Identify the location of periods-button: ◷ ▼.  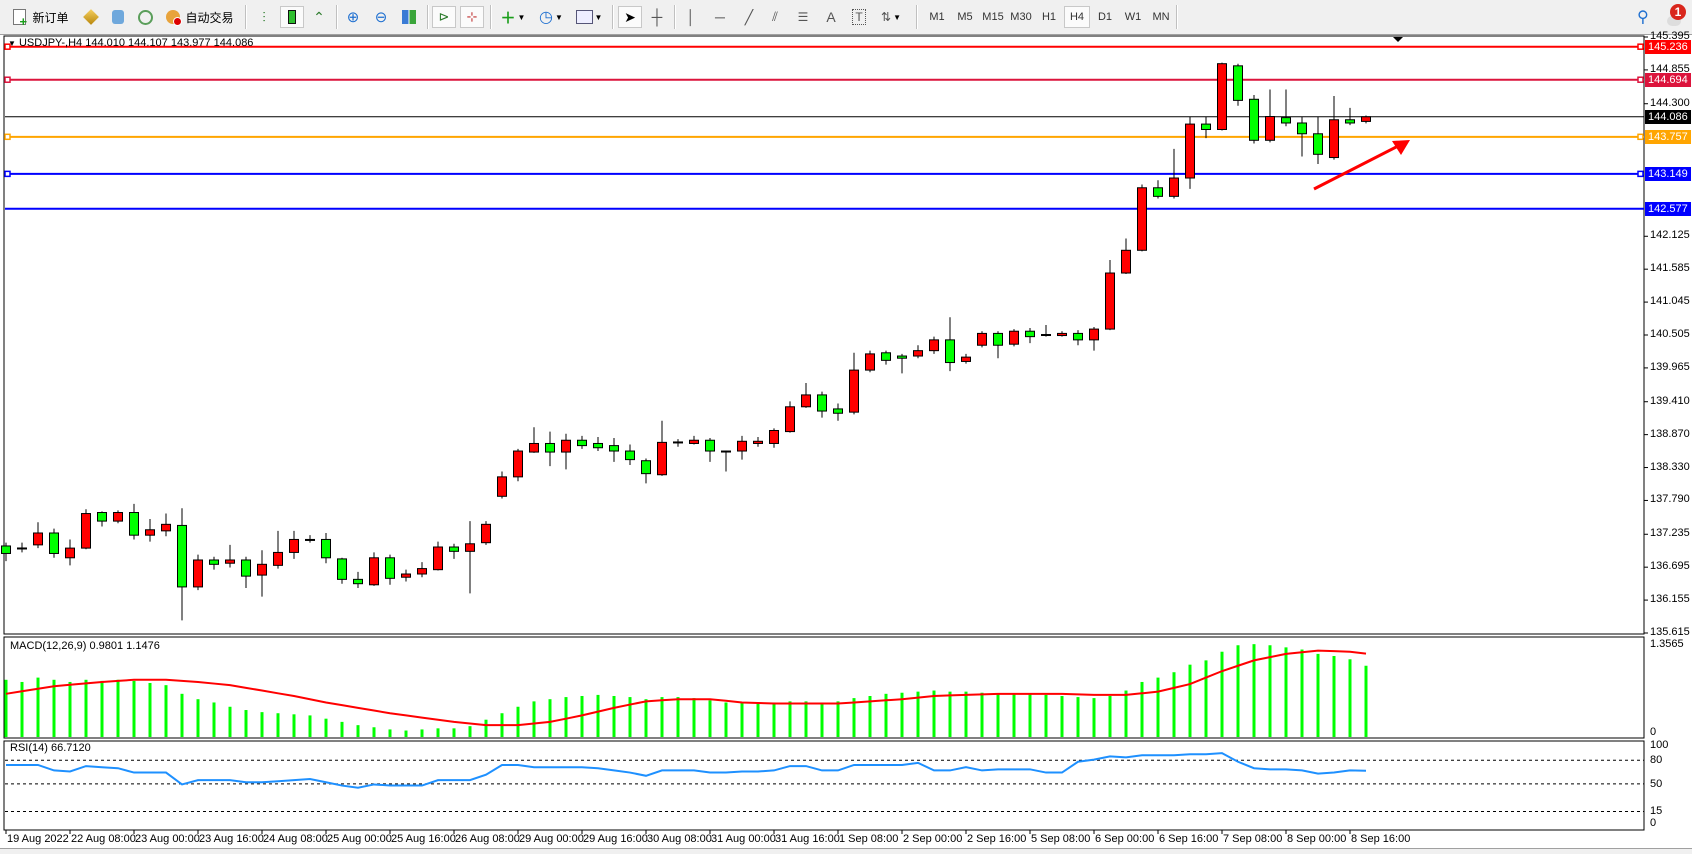
(551, 17).